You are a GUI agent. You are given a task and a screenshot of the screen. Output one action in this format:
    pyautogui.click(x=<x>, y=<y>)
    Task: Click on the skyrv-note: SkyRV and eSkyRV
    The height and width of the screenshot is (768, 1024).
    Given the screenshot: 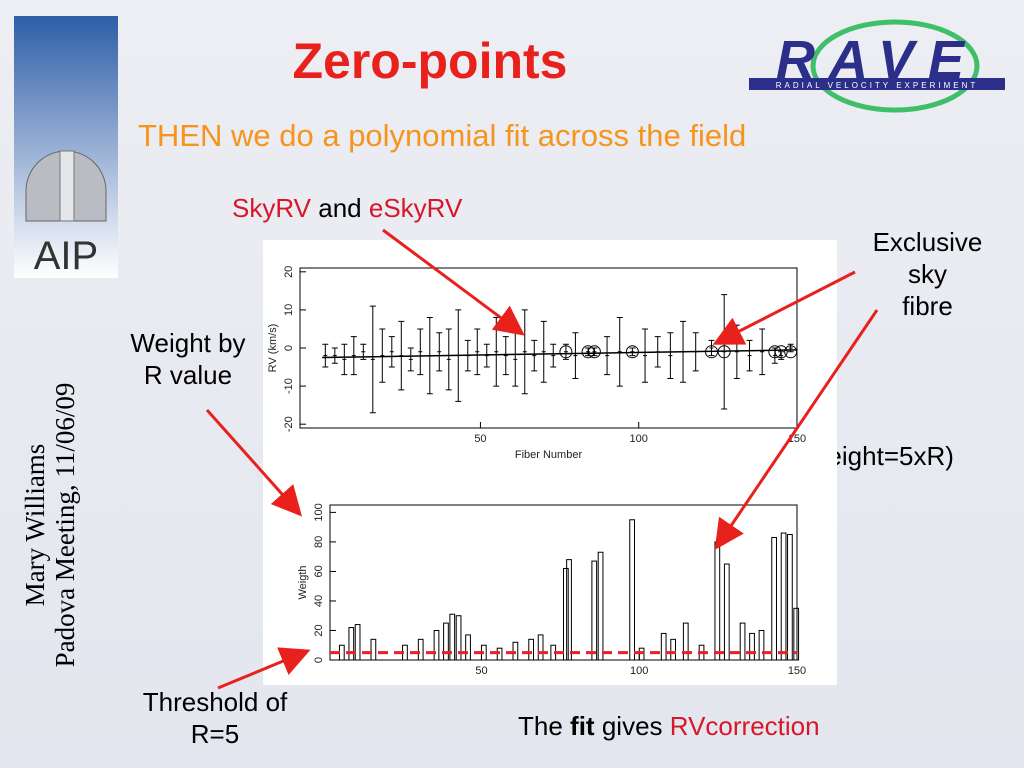 What is the action you would take?
    pyautogui.click(x=347, y=208)
    